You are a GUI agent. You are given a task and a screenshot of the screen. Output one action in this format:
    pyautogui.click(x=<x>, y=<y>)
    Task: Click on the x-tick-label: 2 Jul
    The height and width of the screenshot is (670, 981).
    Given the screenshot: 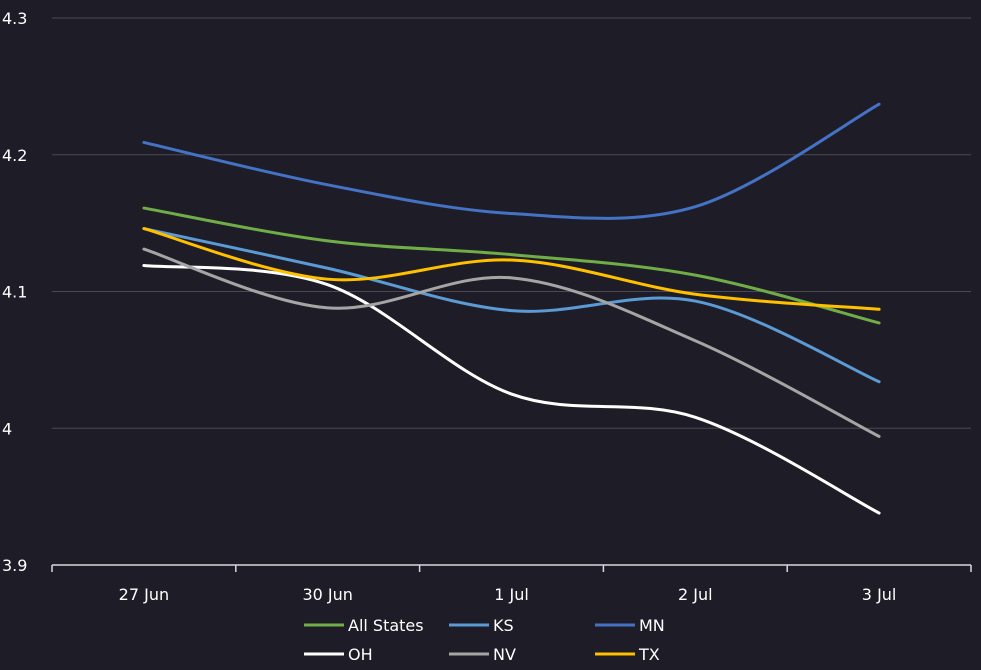 What is the action you would take?
    pyautogui.click(x=695, y=594)
    